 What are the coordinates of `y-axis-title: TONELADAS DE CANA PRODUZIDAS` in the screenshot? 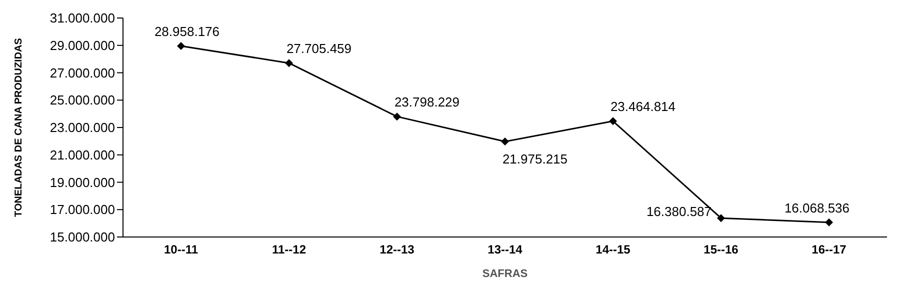 It's located at (19, 127).